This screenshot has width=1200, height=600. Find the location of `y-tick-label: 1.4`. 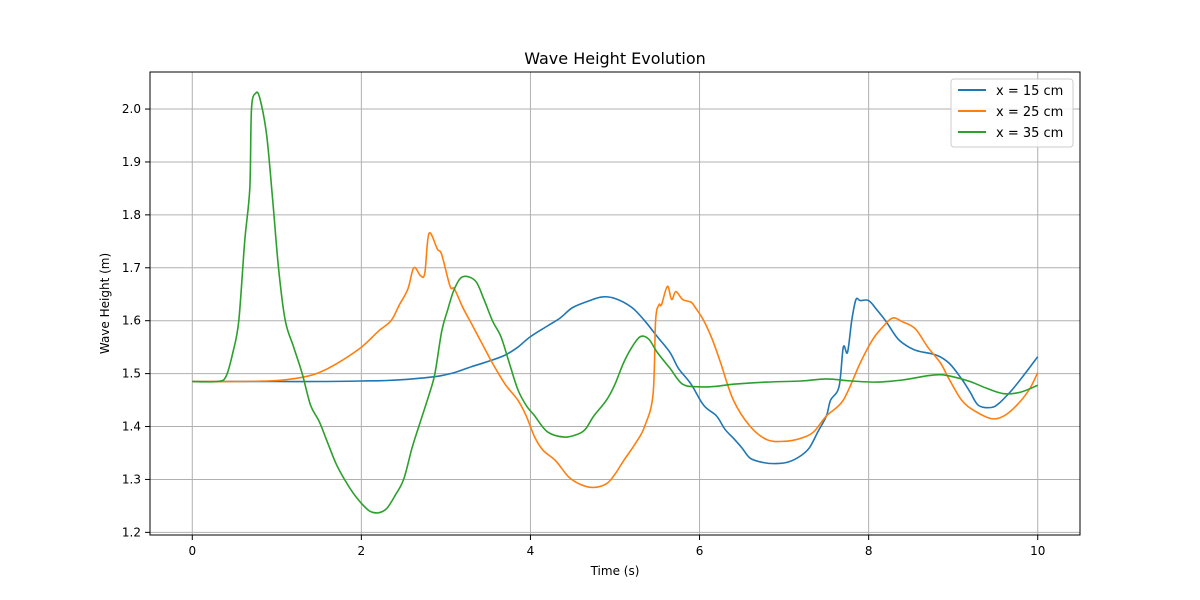

y-tick-label: 1.4 is located at coordinates (131, 427).